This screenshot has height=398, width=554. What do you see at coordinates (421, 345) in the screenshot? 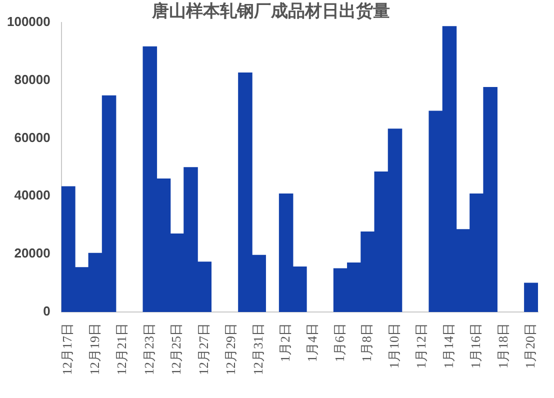
I see `x-tick-label: 1月12日` at bounding box center [421, 345].